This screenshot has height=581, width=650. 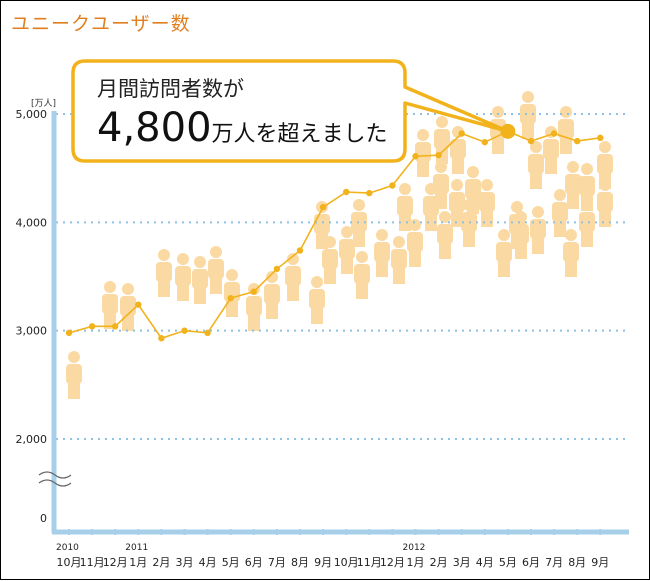 What do you see at coordinates (67, 548) in the screenshot?
I see `year-label: 2010` at bounding box center [67, 548].